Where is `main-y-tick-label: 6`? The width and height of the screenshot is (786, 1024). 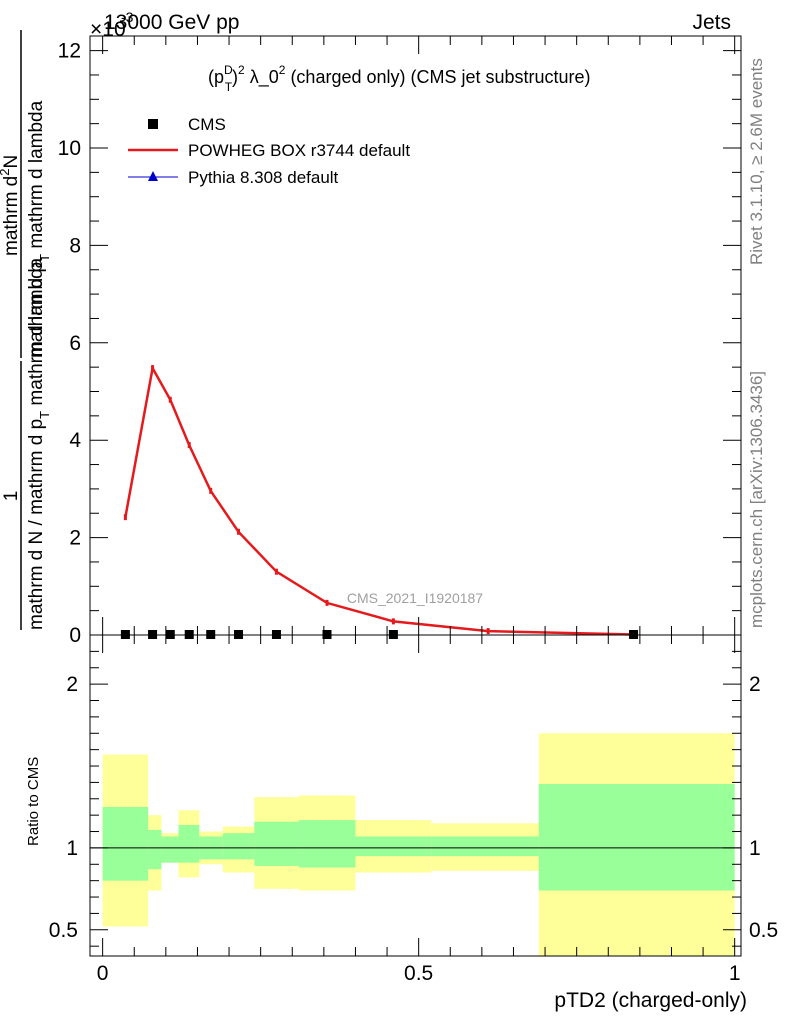
main-y-tick-label: 6 is located at coordinates (75, 343).